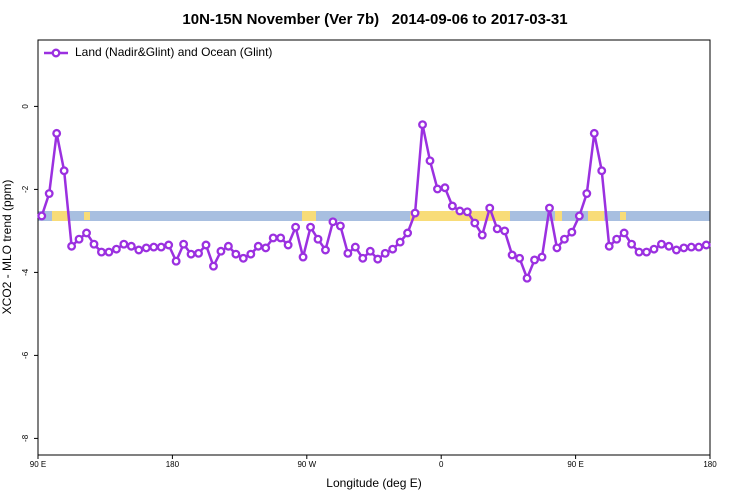 This screenshot has height=500, width=750. I want to click on legend-label: Land (Nadir&Glint) and Ocean (Glint), so click(173, 52).